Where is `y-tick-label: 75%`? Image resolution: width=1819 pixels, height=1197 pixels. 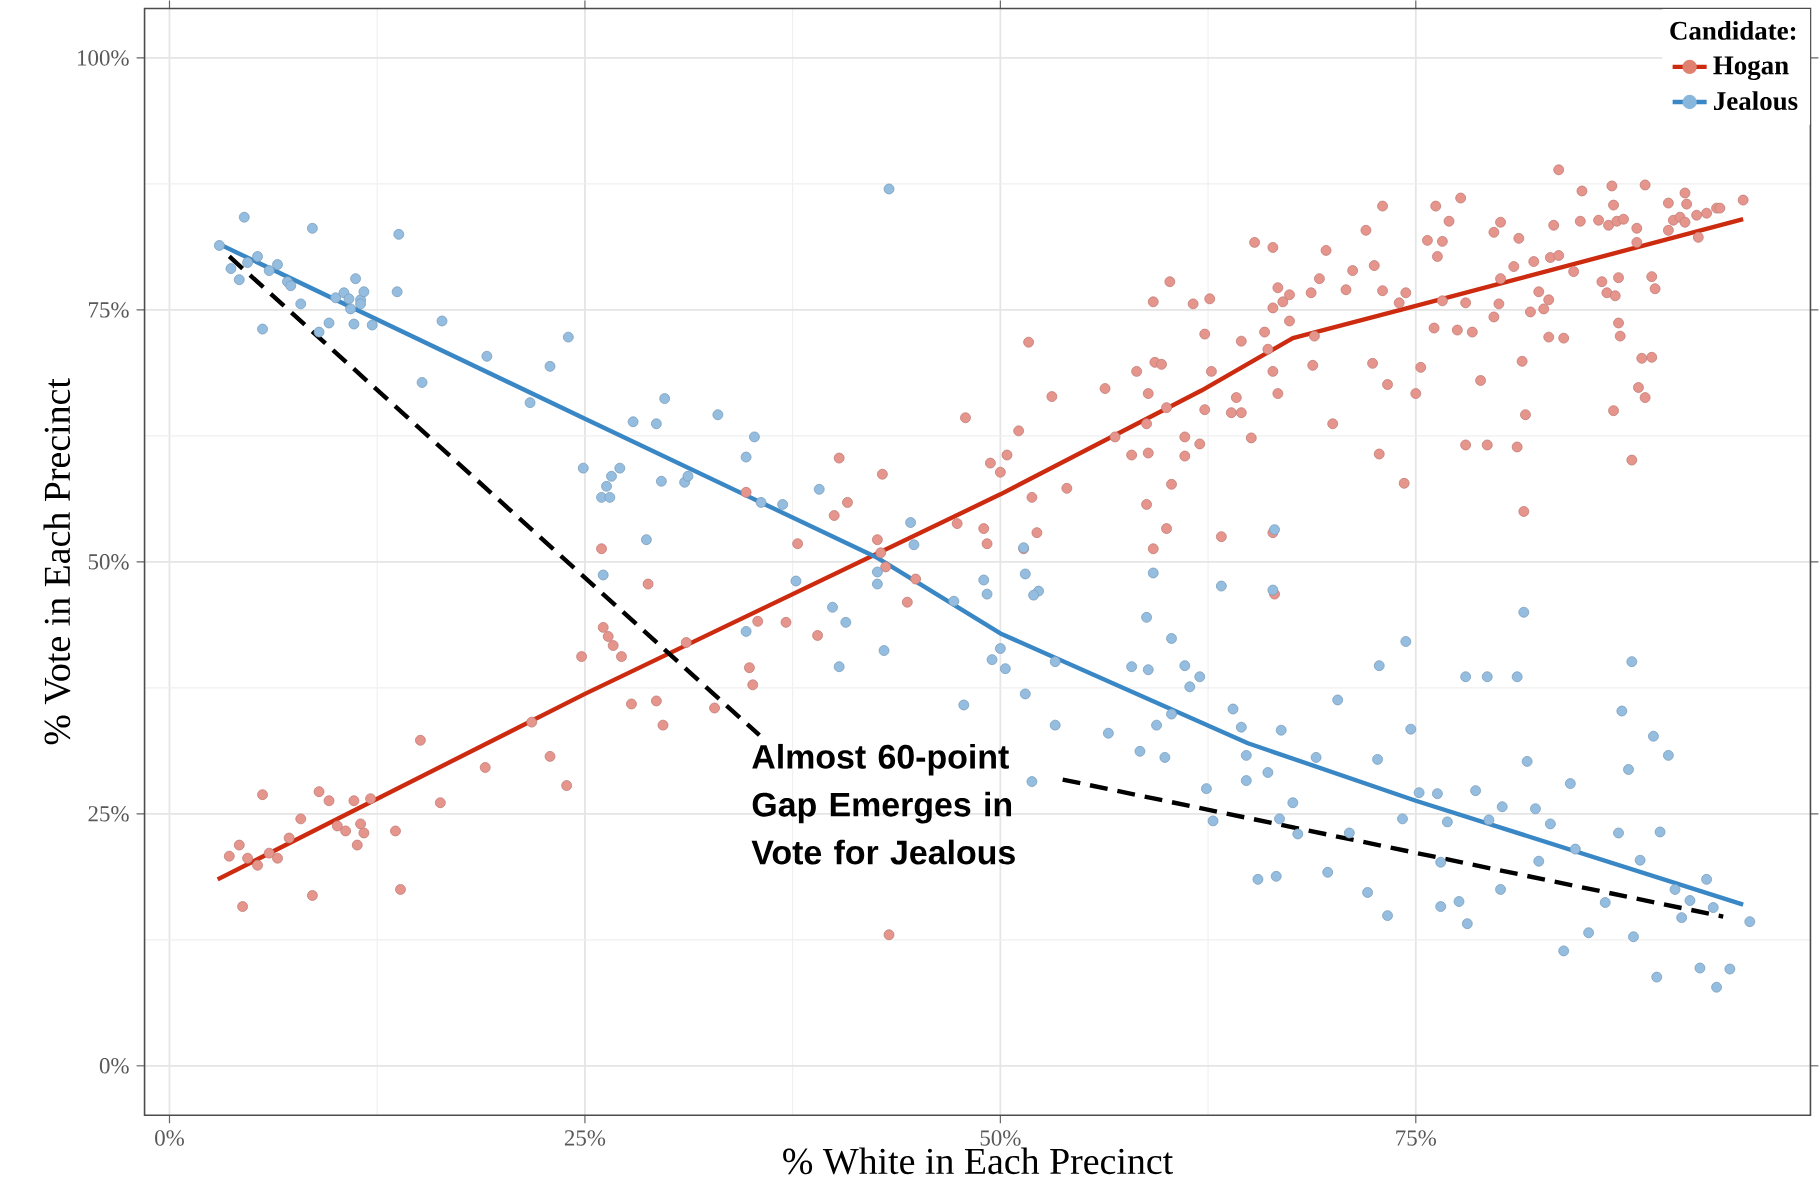 y-tick-label: 75% is located at coordinates (109, 310).